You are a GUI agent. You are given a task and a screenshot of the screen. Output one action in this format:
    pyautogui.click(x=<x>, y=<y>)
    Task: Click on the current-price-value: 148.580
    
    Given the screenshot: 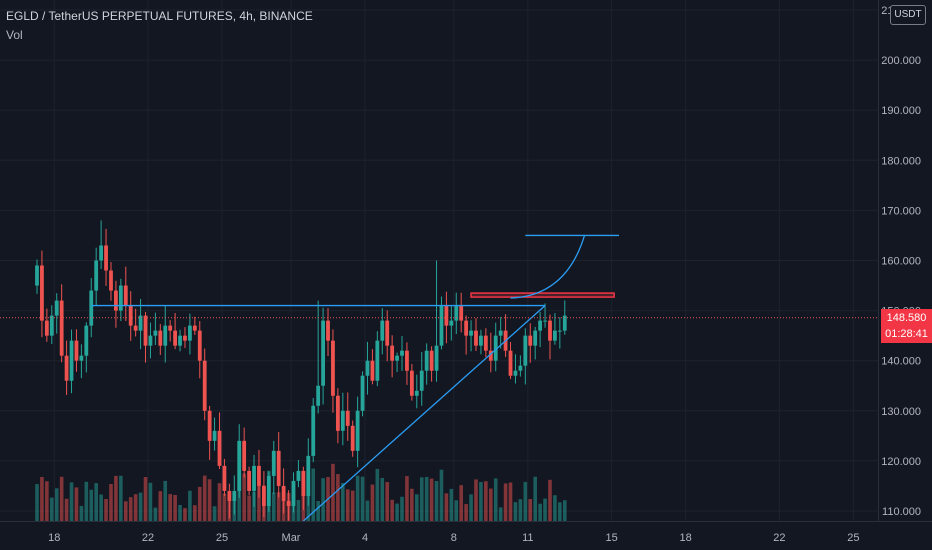 What is the action you would take?
    pyautogui.click(x=906, y=318)
    